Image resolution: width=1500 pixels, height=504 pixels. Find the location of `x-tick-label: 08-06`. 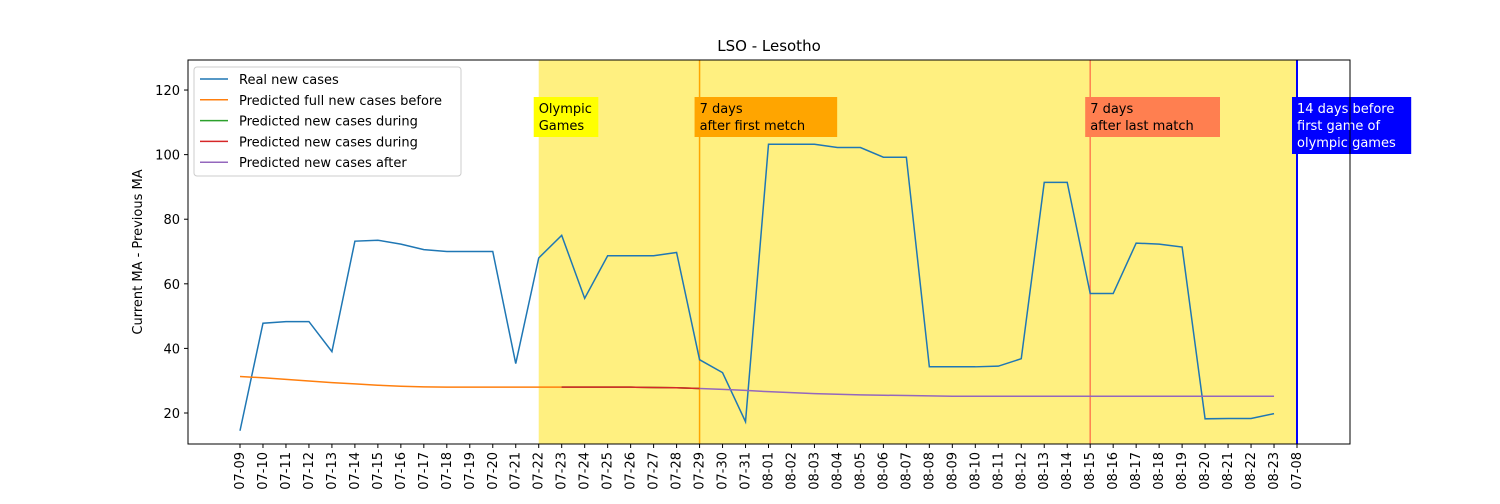

x-tick-label: 08-06 is located at coordinates (883, 471).